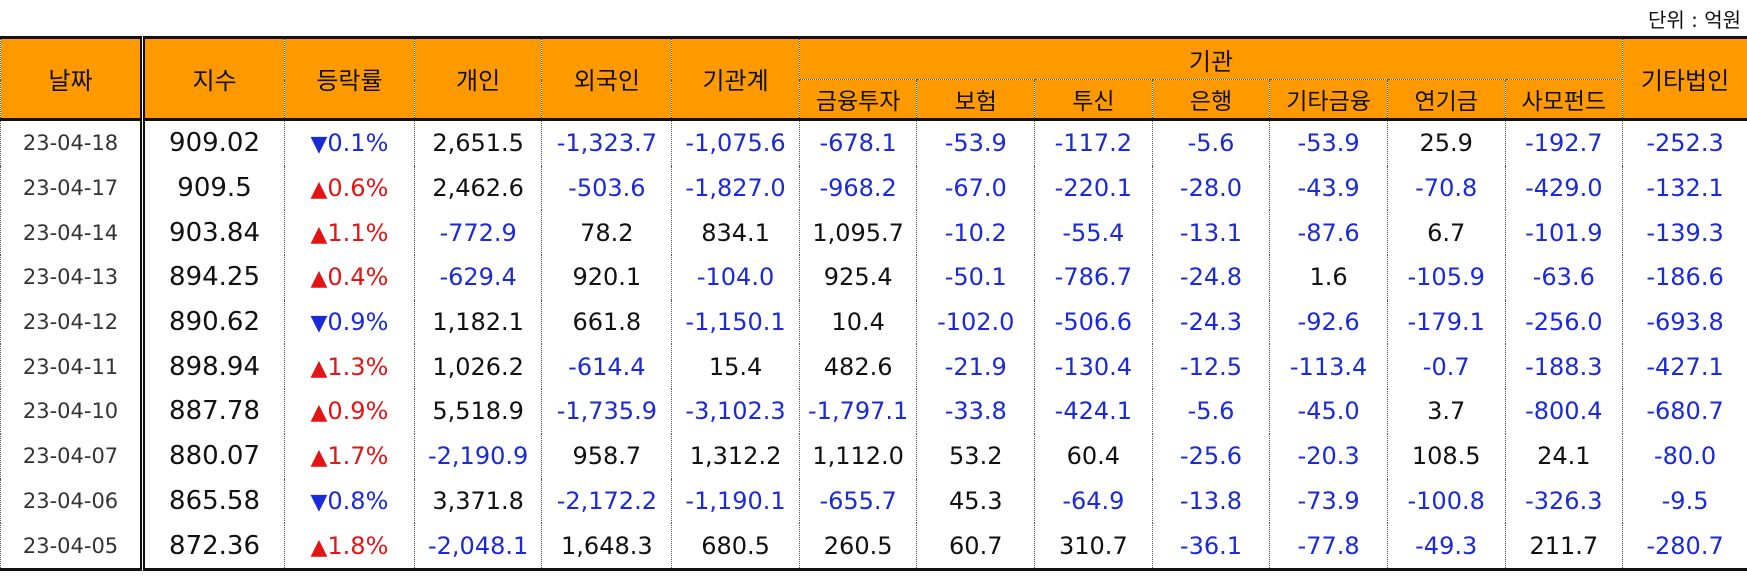 The image size is (1747, 576). What do you see at coordinates (213, 367) in the screenshot?
I see `cell-index: 898.94` at bounding box center [213, 367].